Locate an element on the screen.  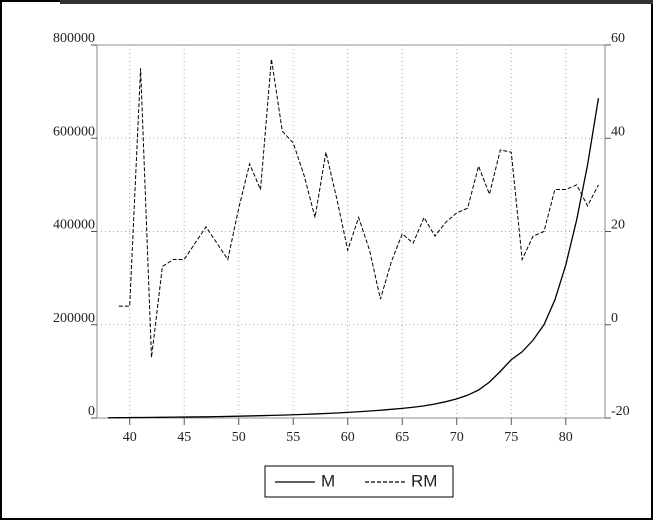
y-tick-label: 200000 is located at coordinates (74, 318).